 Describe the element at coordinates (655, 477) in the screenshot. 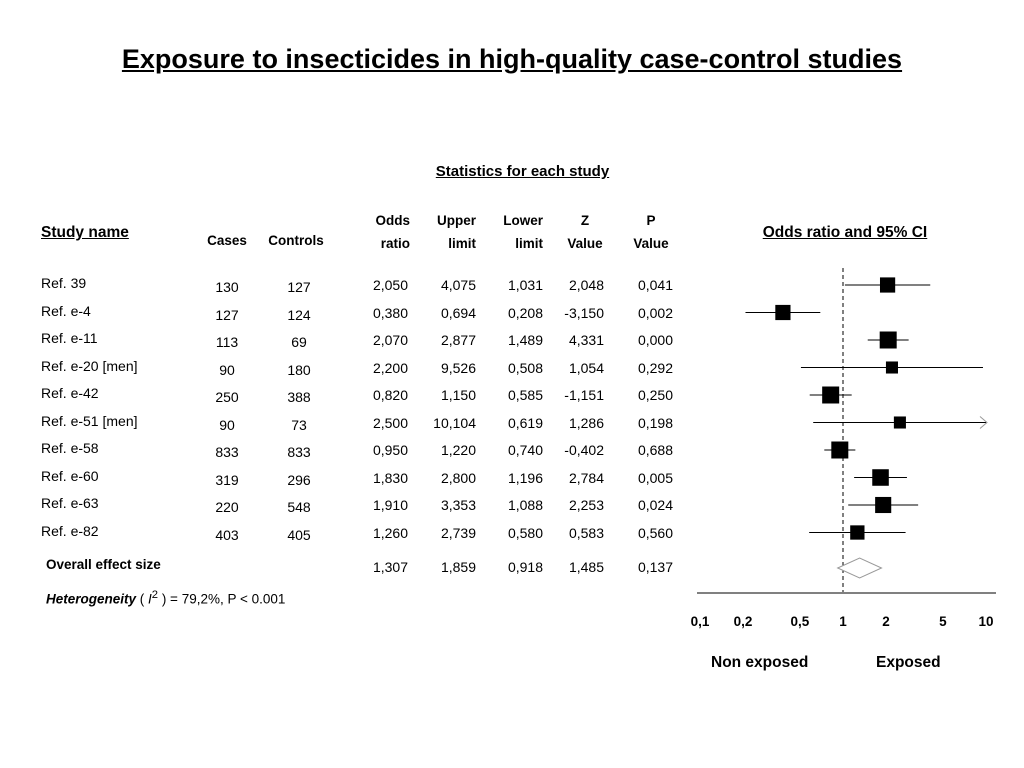

I see `p-value: 0,005` at that location.